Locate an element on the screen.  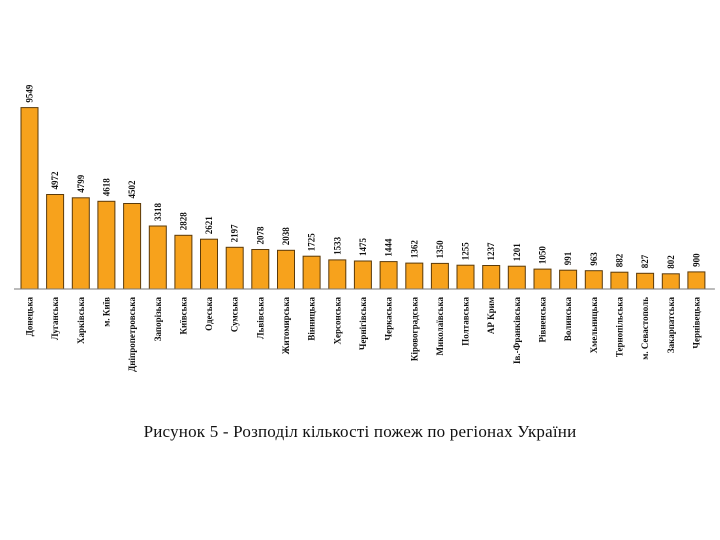
value-label: 2078 is located at coordinates (260, 235).